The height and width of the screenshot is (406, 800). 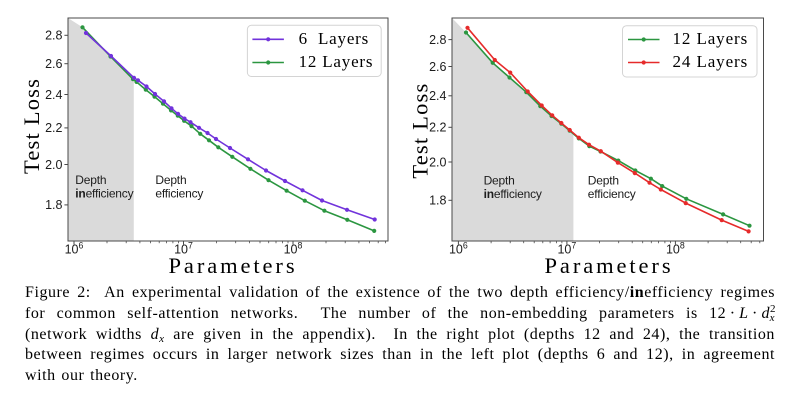 I want to click on svg-text: 24 Layers, so click(x=711, y=61).